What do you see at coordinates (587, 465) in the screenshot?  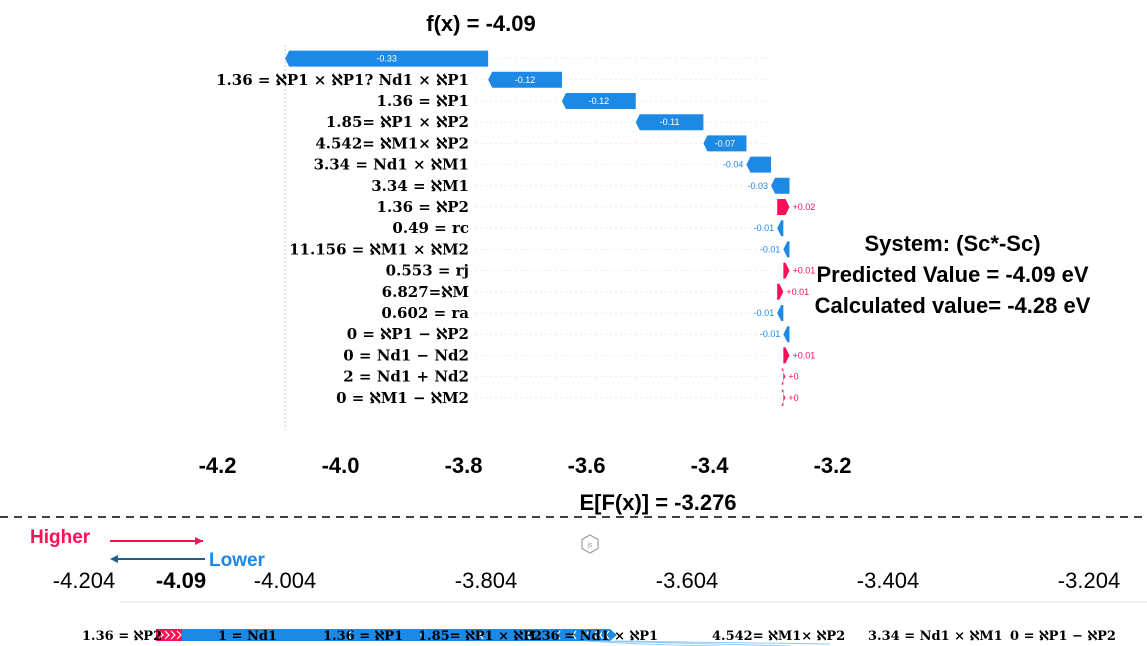 I see `x-tick-label: -3.6` at bounding box center [587, 465].